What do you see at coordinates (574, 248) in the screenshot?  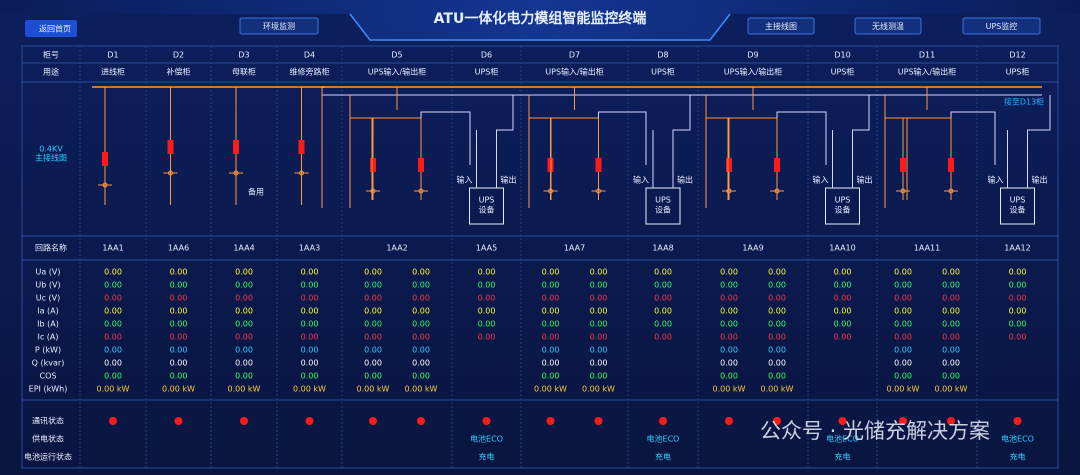 I see `circuit-name: 1AA7` at bounding box center [574, 248].